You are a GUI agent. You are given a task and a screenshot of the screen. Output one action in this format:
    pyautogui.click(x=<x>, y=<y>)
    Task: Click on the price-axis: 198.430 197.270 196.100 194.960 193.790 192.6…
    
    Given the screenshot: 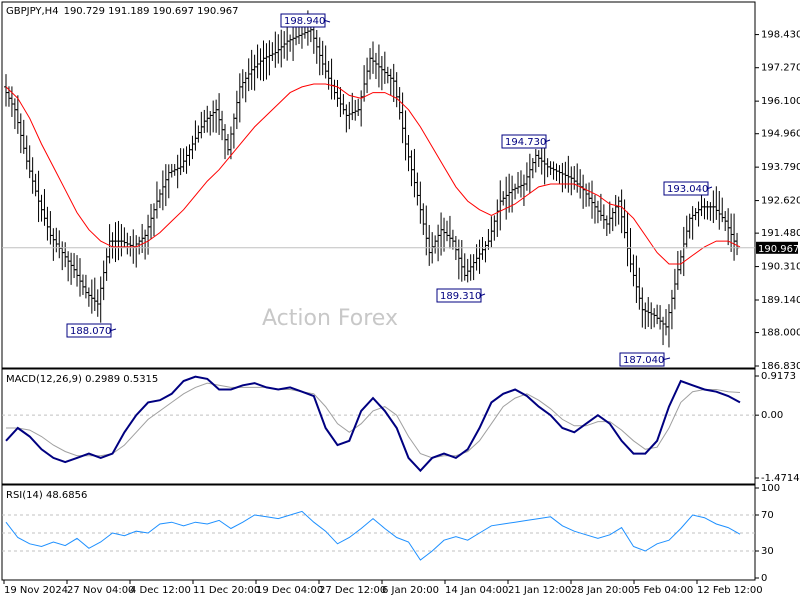 What is the action you would take?
    pyautogui.click(x=777, y=201)
    